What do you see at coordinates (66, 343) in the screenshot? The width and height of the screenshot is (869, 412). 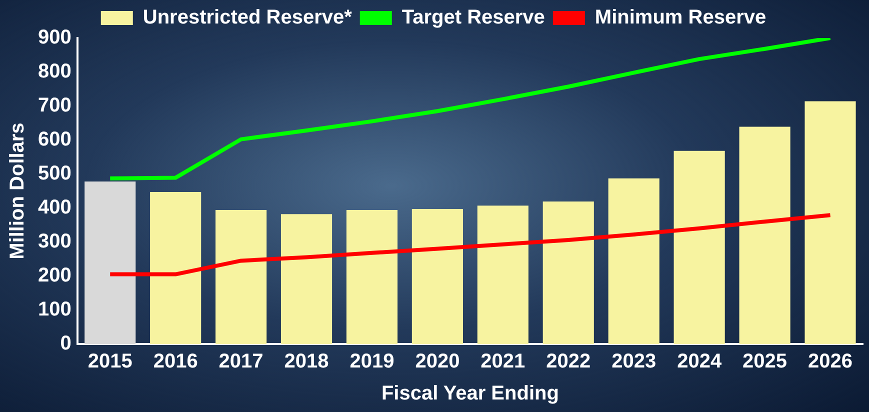 I see `y-tick-label: 0` at bounding box center [66, 343].